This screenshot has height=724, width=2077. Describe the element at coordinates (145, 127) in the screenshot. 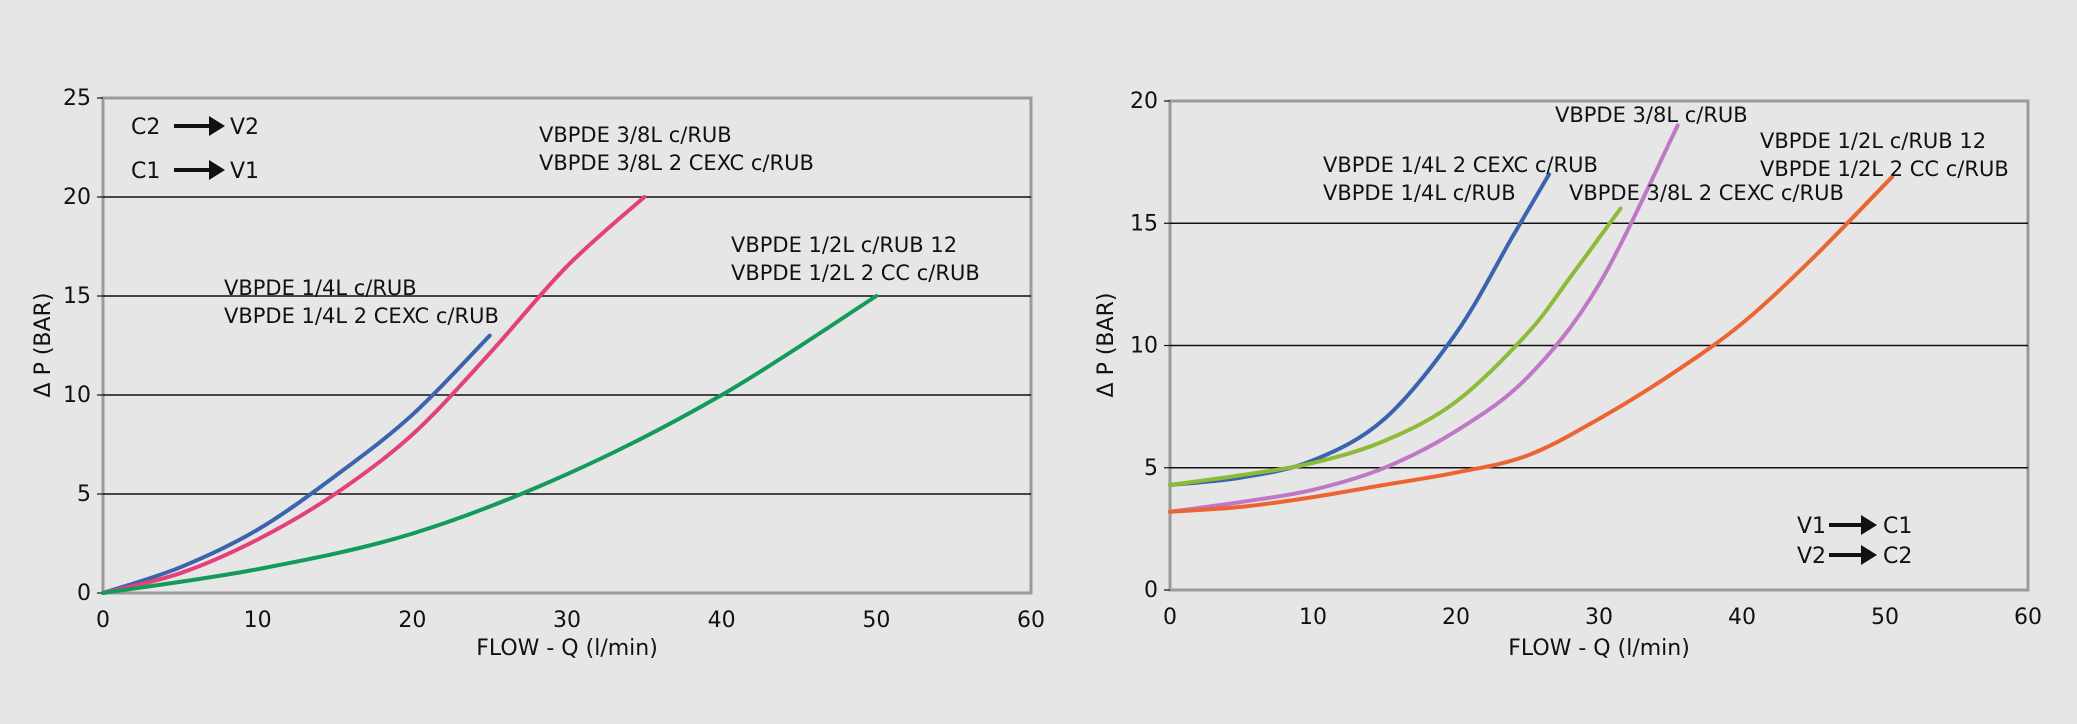

I see `direction-from: C2` at that location.